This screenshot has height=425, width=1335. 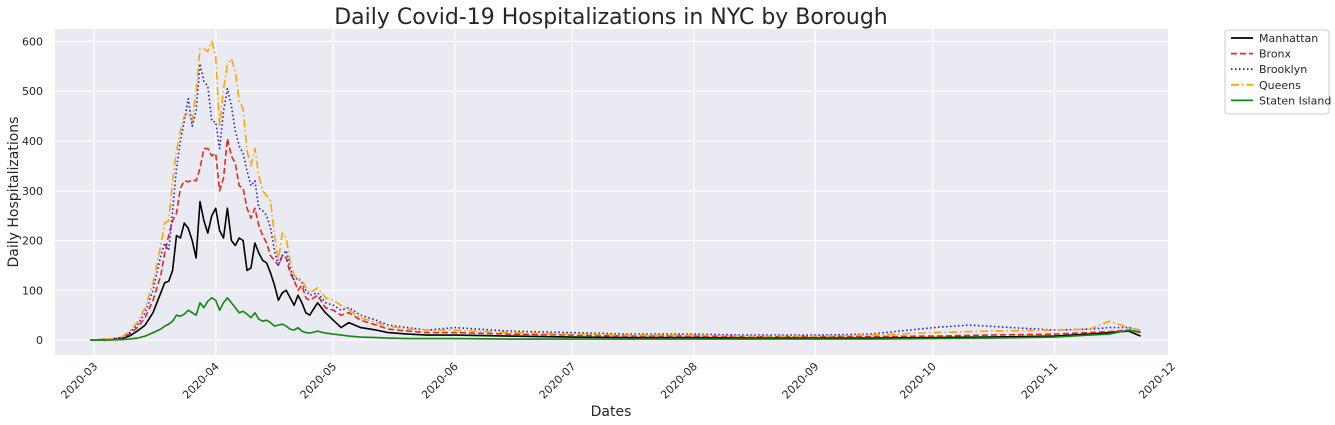 I want to click on legend-label: Brooklyn, so click(x=1283, y=69).